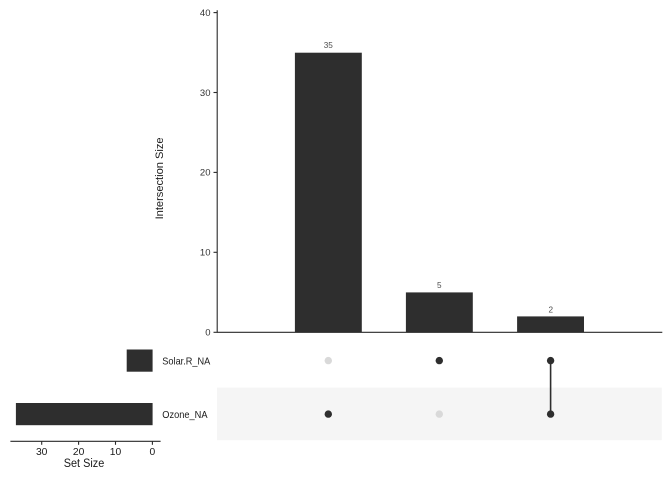 The image size is (672, 480). I want to click on svg-text: Intersection Size, so click(160, 178).